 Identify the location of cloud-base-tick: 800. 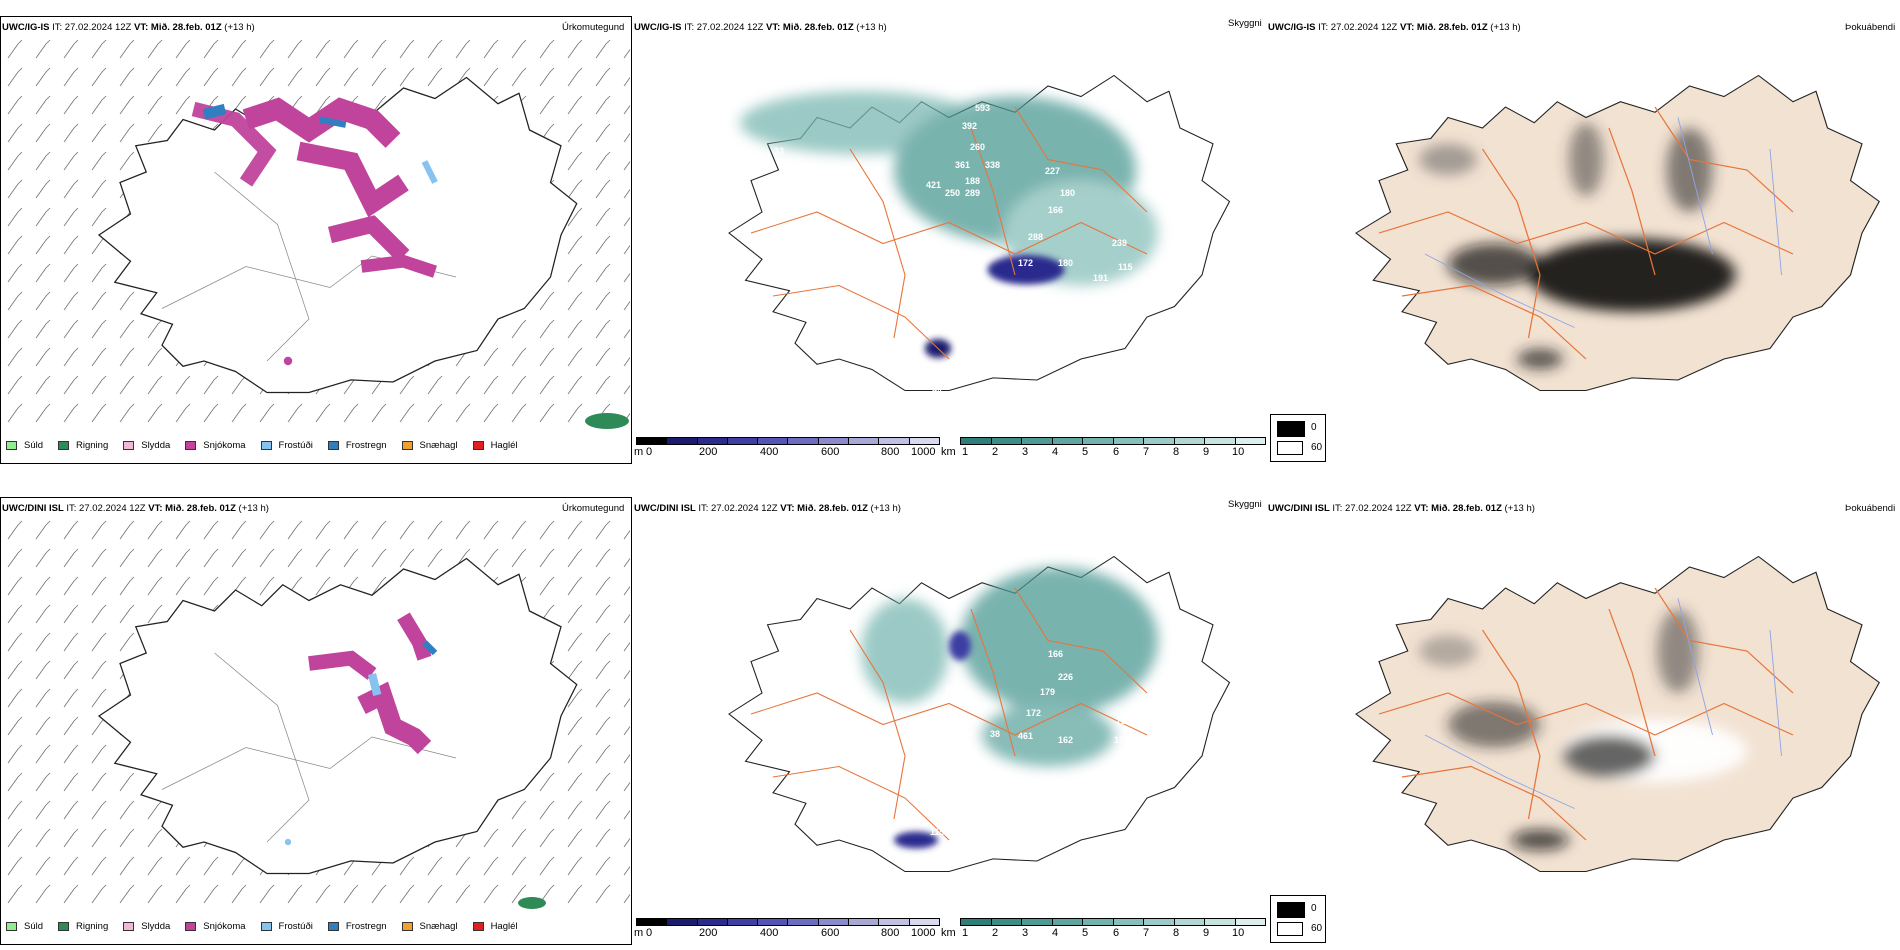
(890, 452).